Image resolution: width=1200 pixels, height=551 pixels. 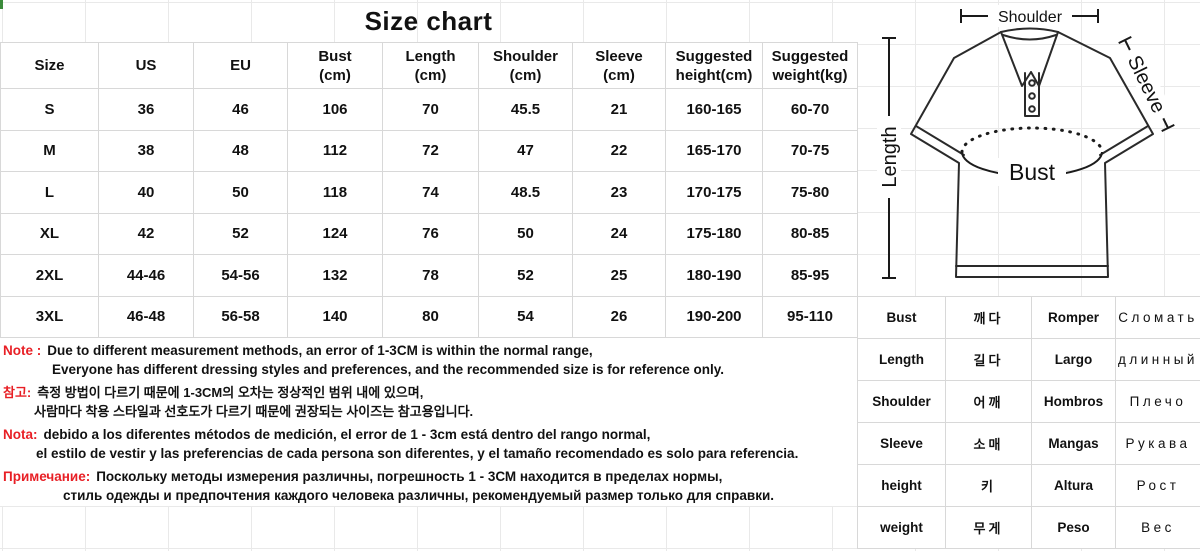 I want to click on length-label-backing, so click(x=889, y=157).